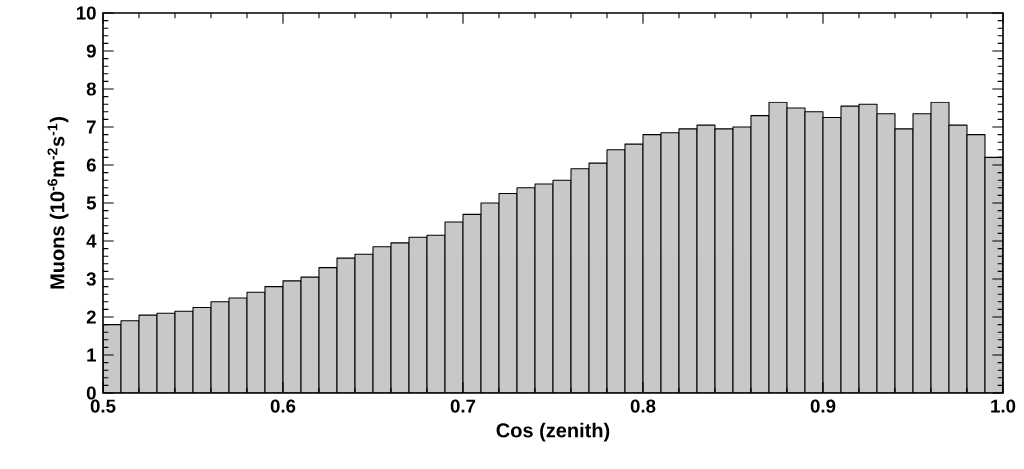 The width and height of the screenshot is (1024, 469). What do you see at coordinates (91, 279) in the screenshot?
I see `y-tick-label: 3` at bounding box center [91, 279].